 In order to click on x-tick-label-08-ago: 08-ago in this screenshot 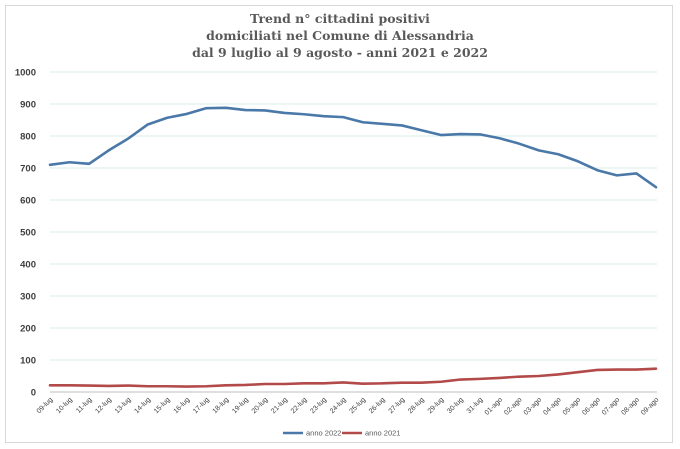, I will do `click(631, 406)`.